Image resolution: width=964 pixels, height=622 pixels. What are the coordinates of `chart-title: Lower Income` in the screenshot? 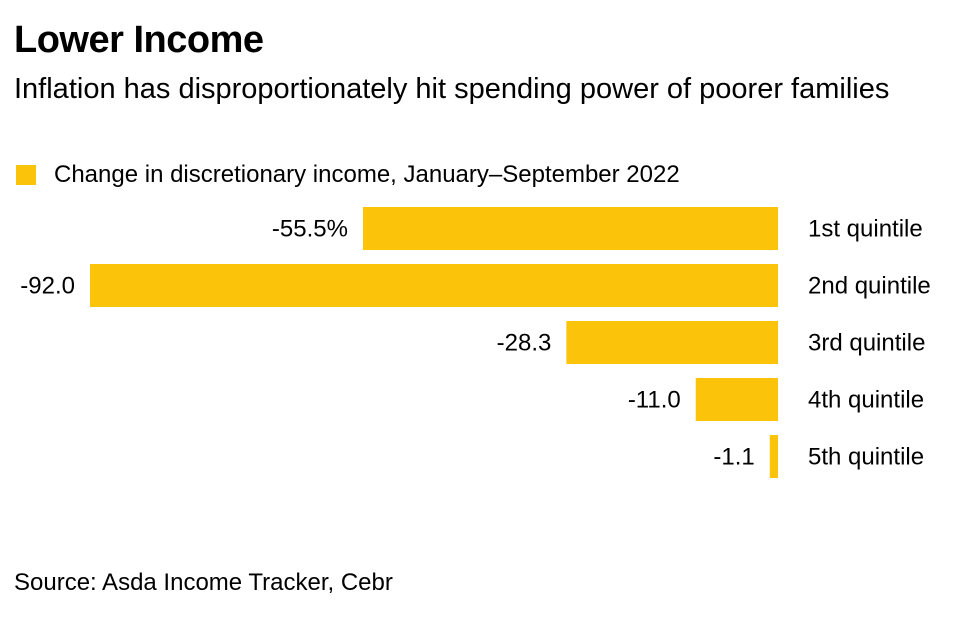 It's located at (139, 40).